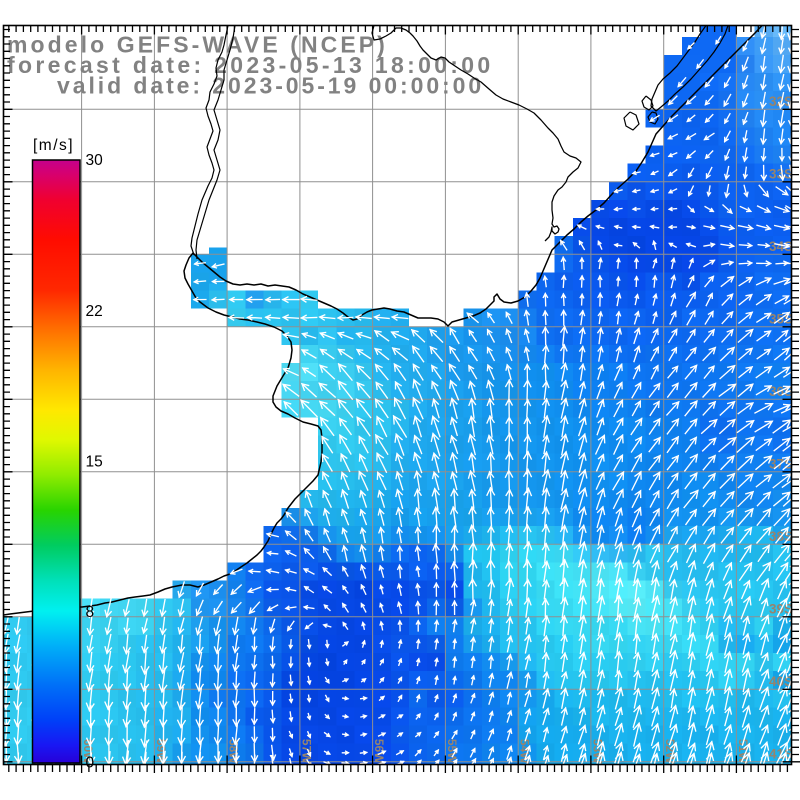 This screenshot has height=800, width=800. Describe the element at coordinates (250, 65) in the screenshot. I see `svg-text:forecast date: 2023-05-13 18:0: forecast date: 2023-05-13 18:00:00` at that location.